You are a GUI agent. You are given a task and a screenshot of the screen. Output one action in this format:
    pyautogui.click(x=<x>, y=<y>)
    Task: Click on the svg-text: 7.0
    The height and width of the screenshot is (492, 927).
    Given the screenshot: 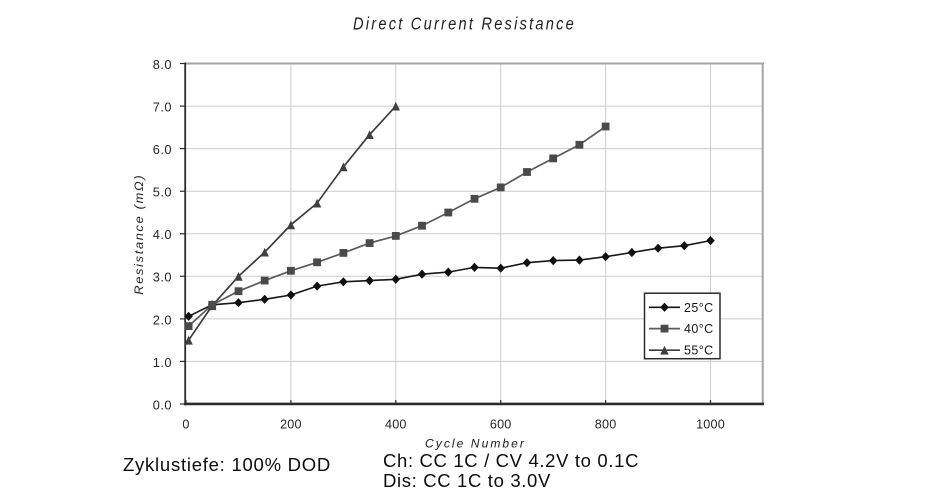 What is the action you would take?
    pyautogui.click(x=162, y=107)
    